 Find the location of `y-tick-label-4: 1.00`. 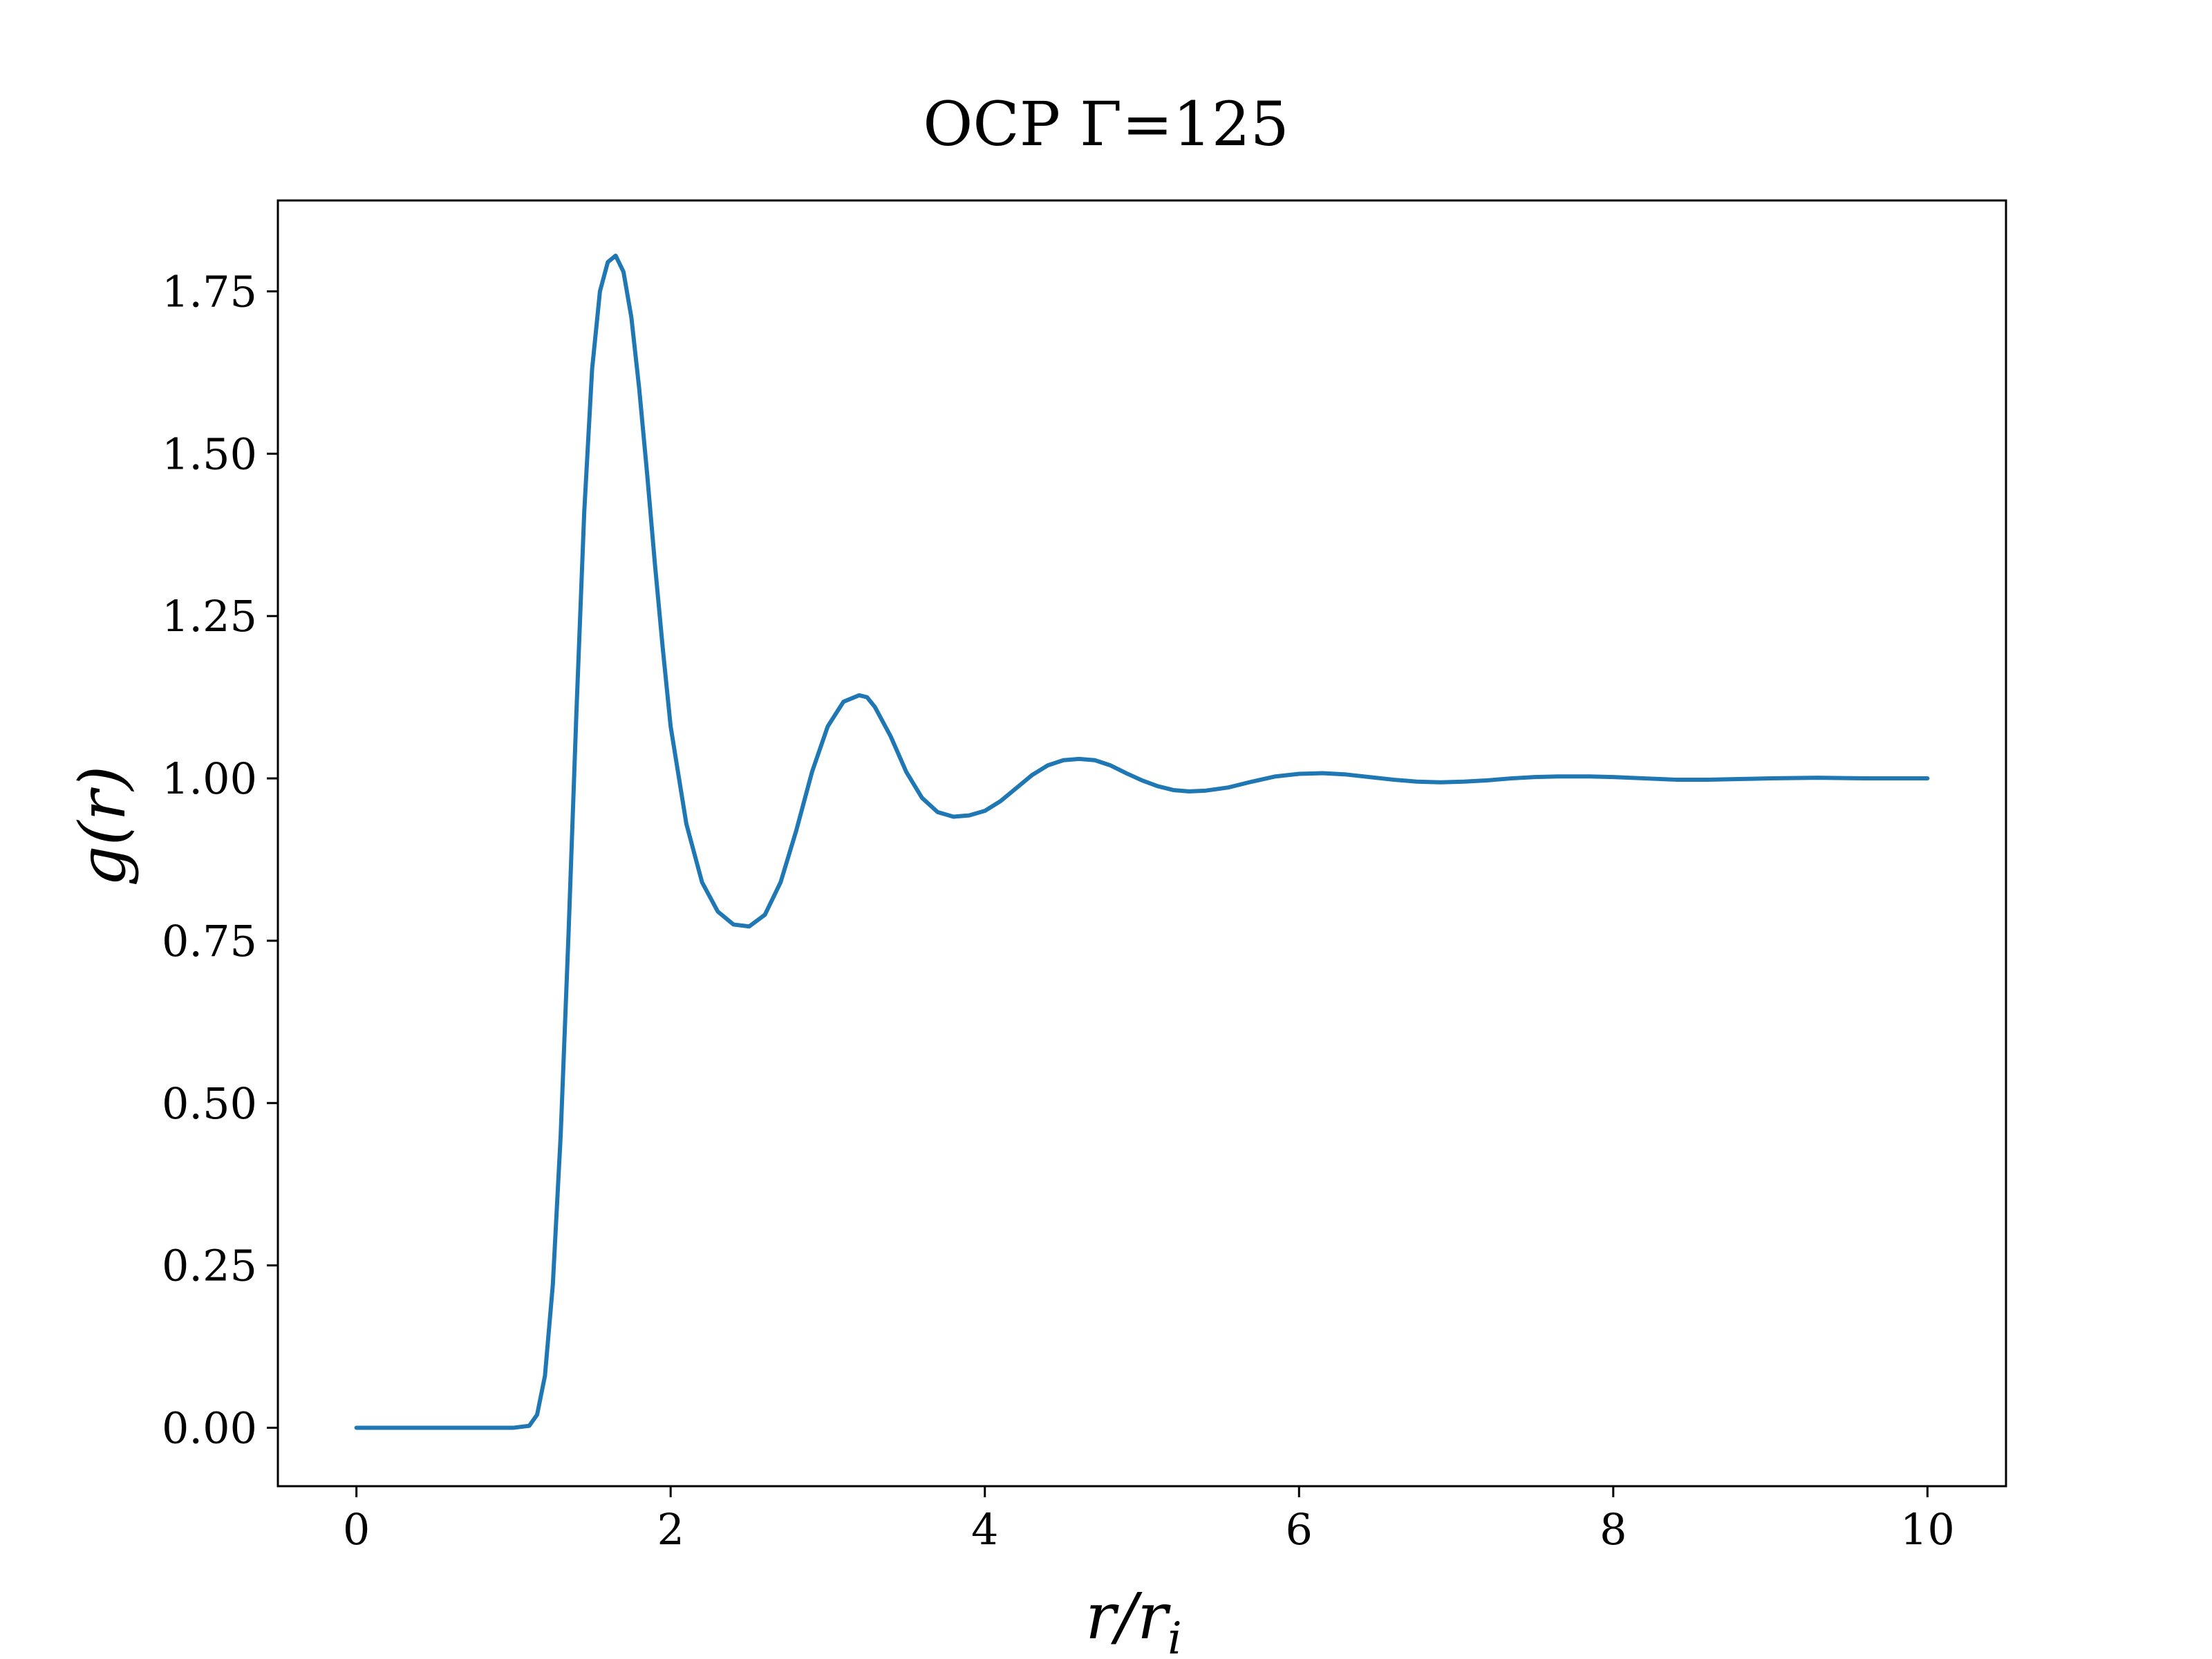

y-tick-label-4: 1.00 is located at coordinates (209, 779).